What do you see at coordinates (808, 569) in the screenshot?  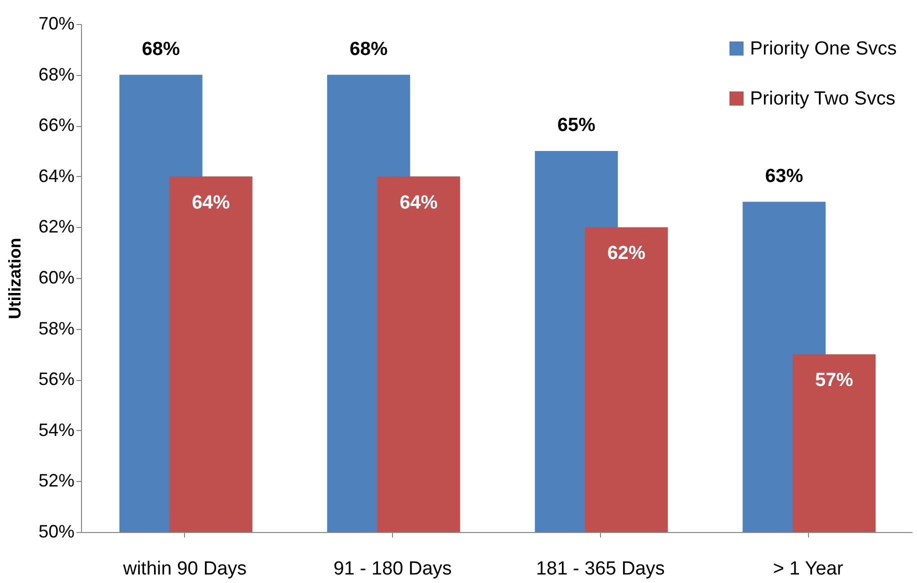 I see `x-tick-label: > 1 Year` at bounding box center [808, 569].